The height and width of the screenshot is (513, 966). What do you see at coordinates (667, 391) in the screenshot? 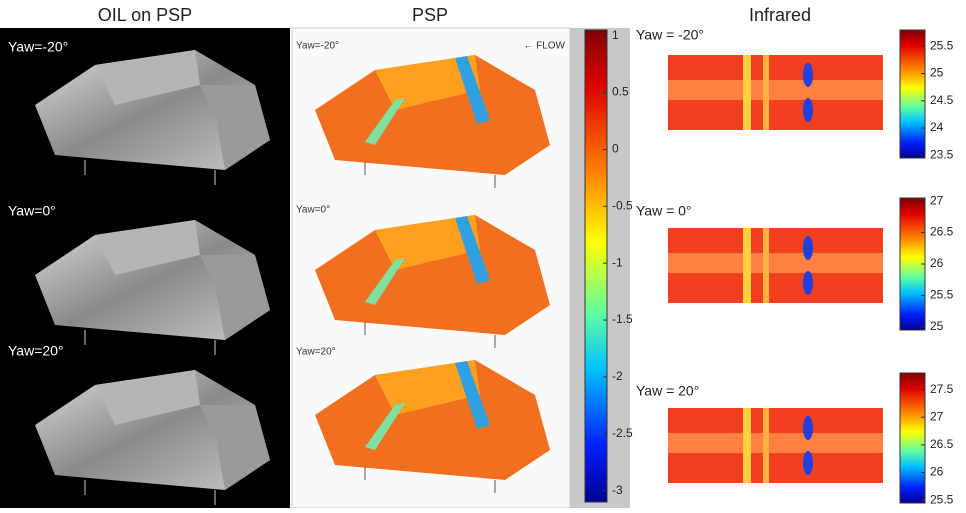
I see `yaw-label: Yaw = 20°` at bounding box center [667, 391].